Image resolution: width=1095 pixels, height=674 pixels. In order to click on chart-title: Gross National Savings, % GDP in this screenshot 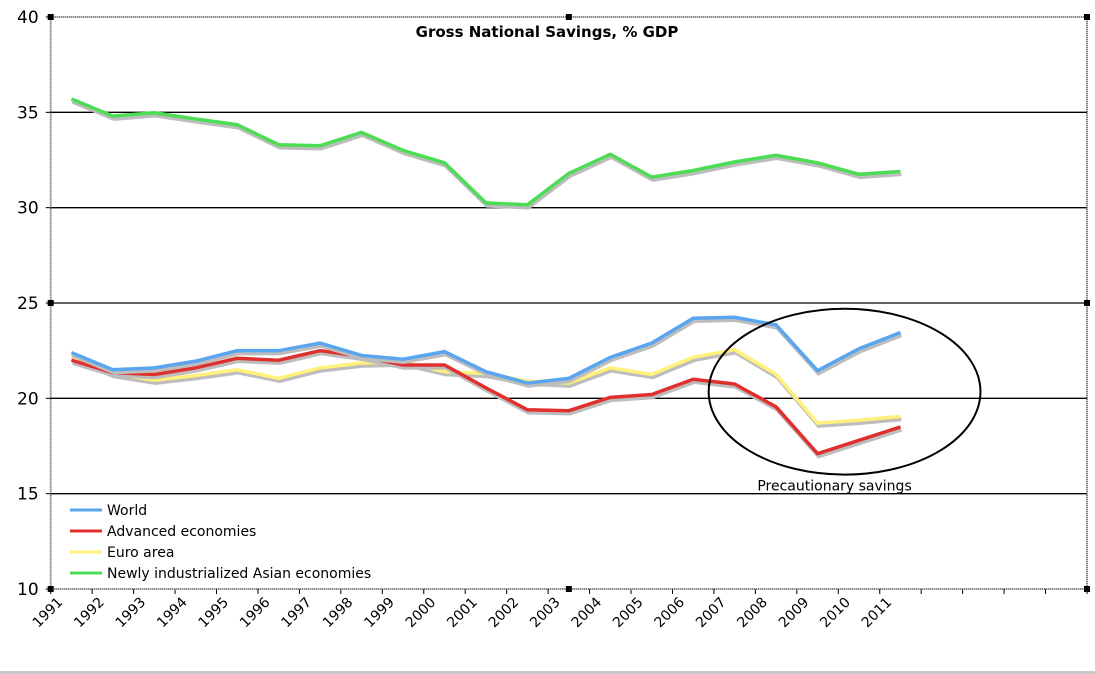, I will do `click(547, 32)`.